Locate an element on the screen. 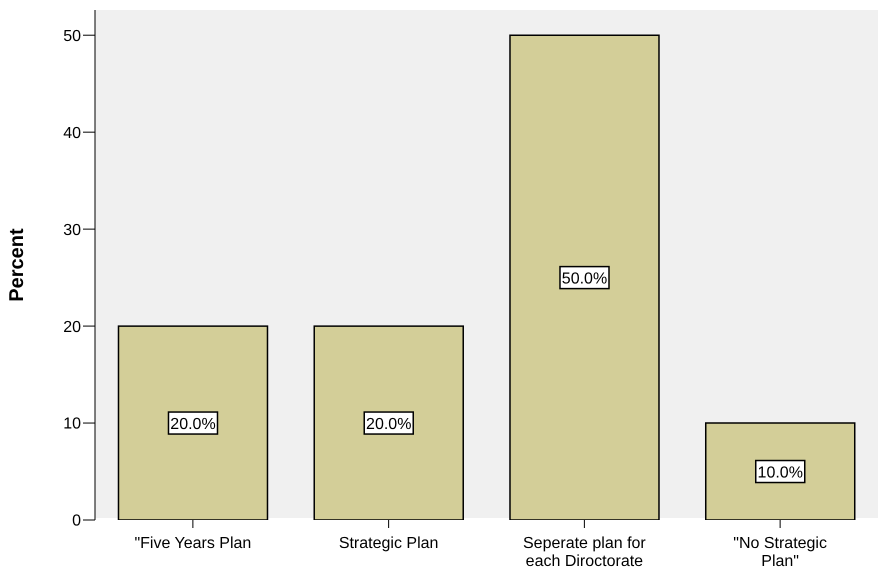  data-label: 10.0% is located at coordinates (780, 473).